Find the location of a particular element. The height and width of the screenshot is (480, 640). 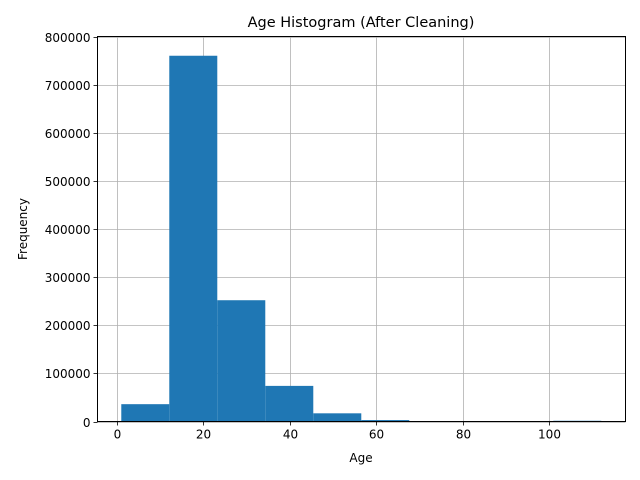

x-axis-label: Age is located at coordinates (360, 458).